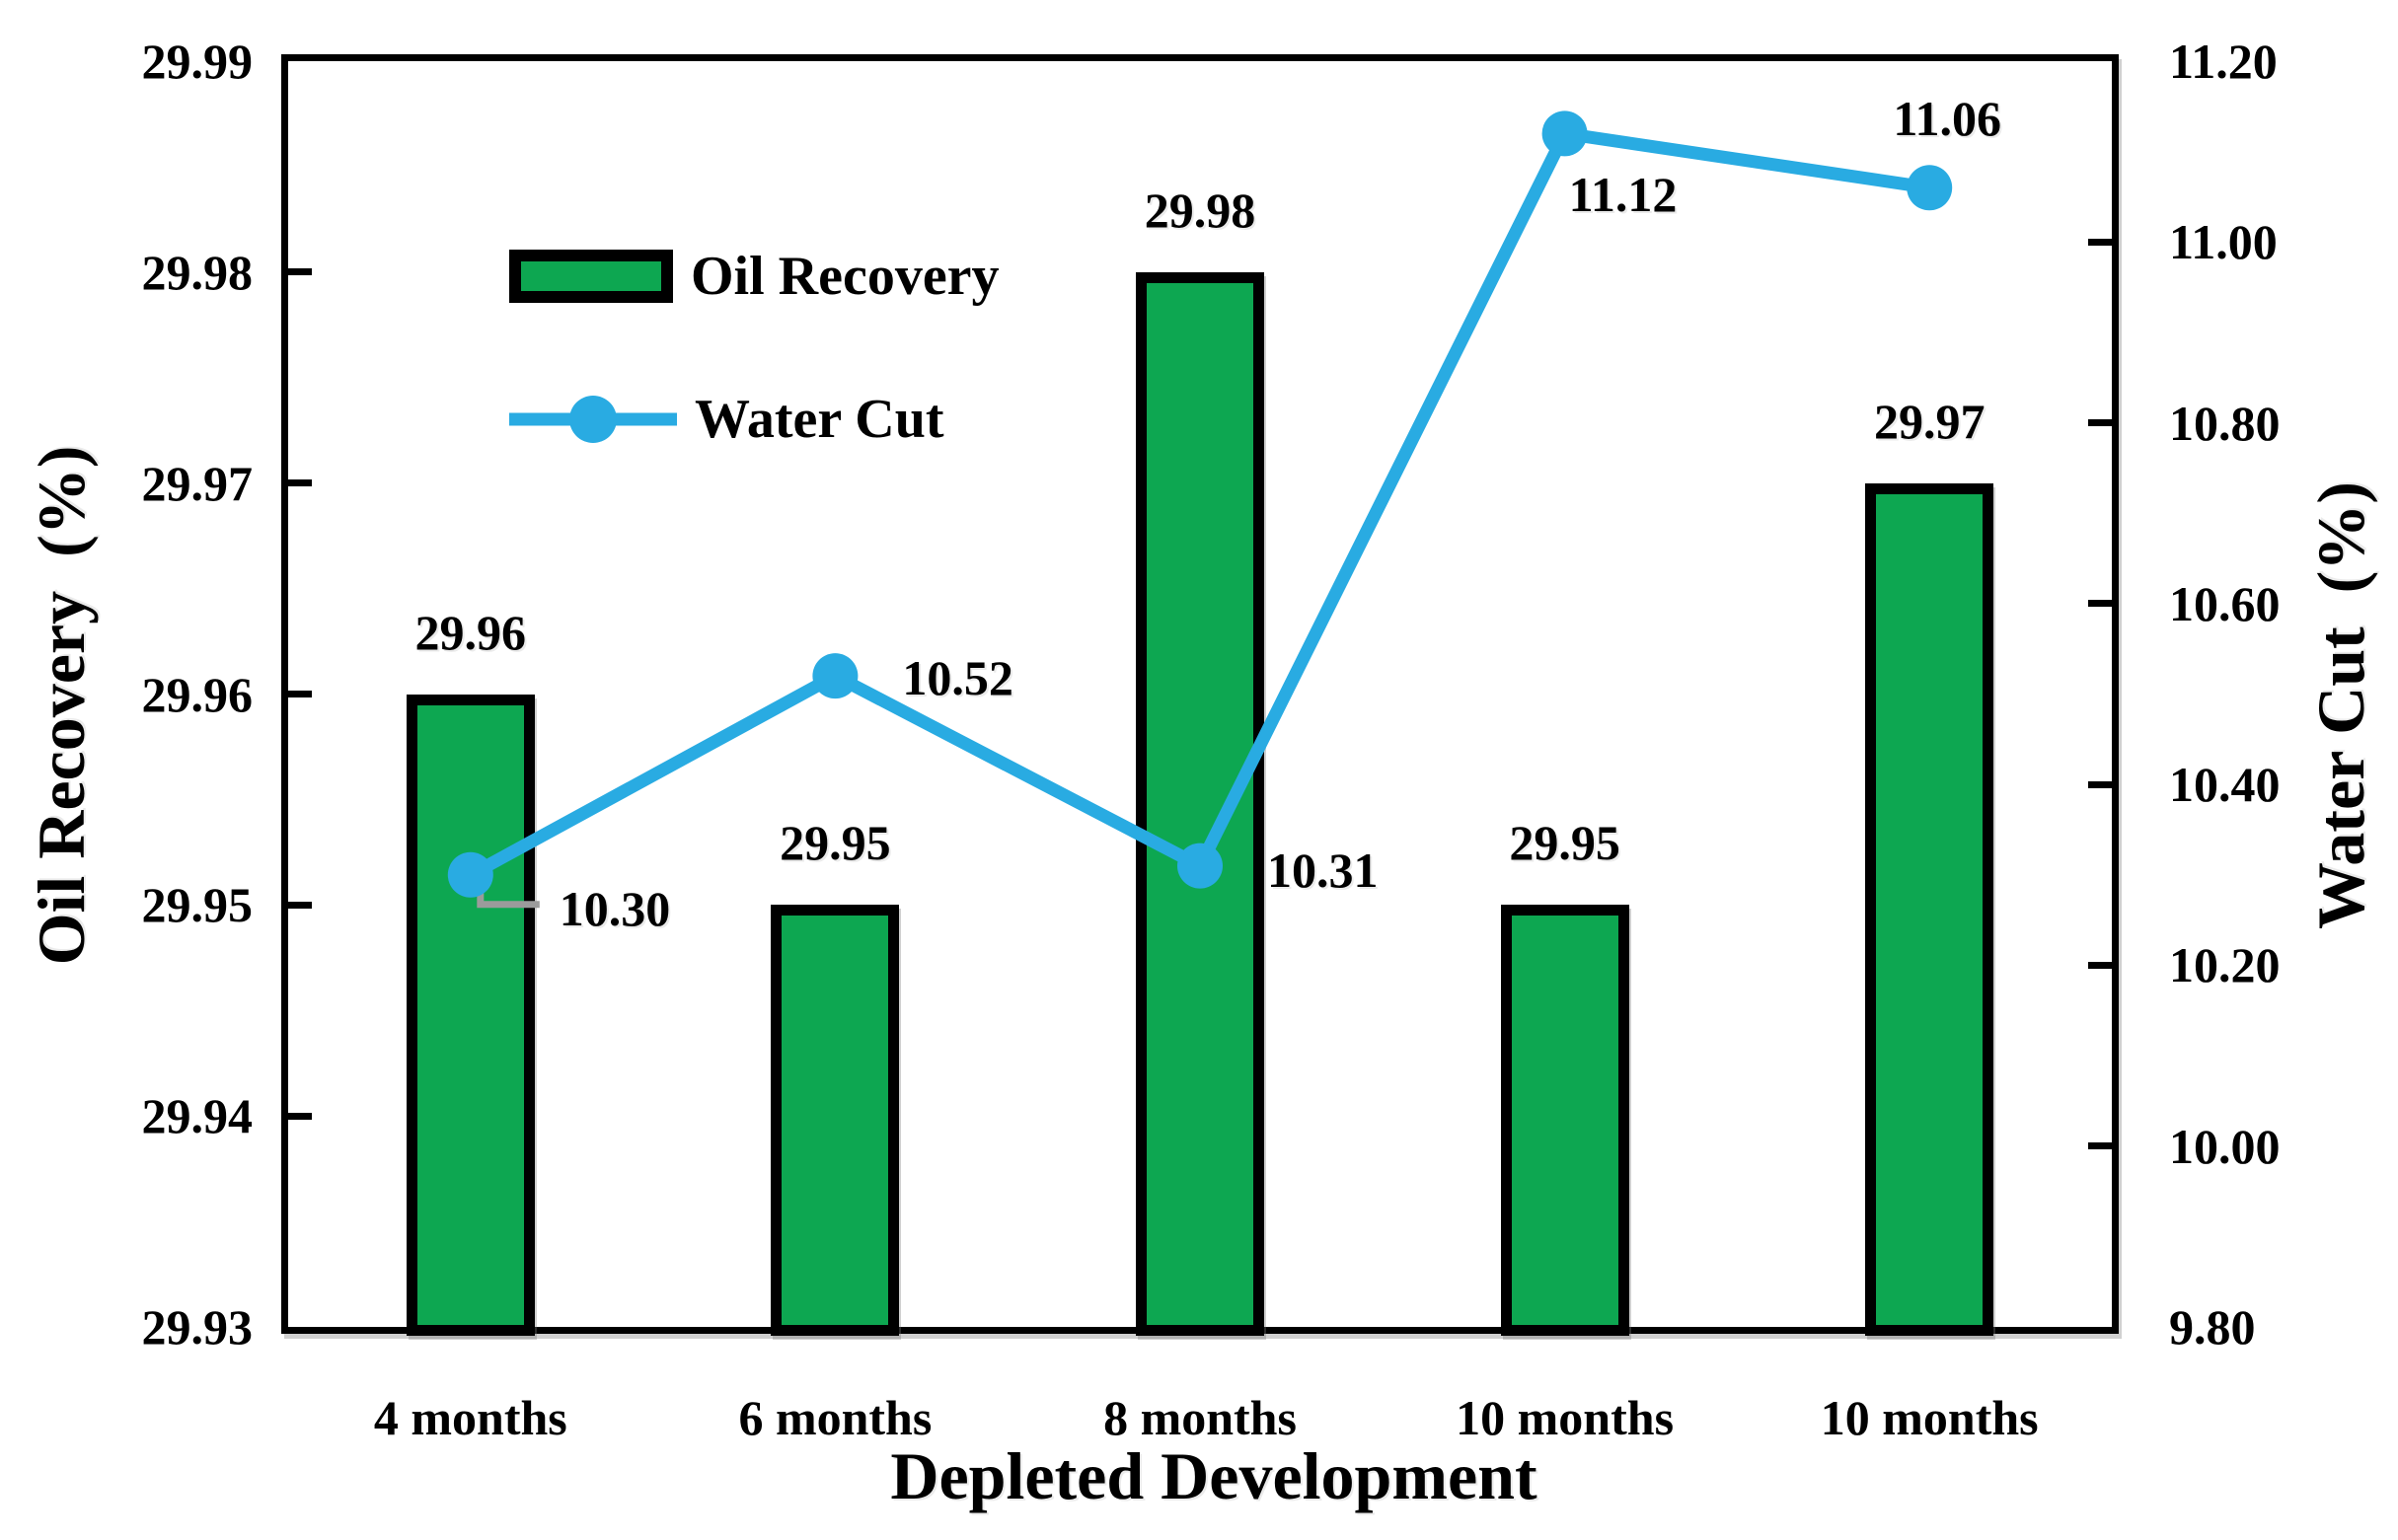 Image resolution: width=2398 pixels, height=1540 pixels. What do you see at coordinates (835, 1417) in the screenshot?
I see `x-axis-category-label: 6 months` at bounding box center [835, 1417].